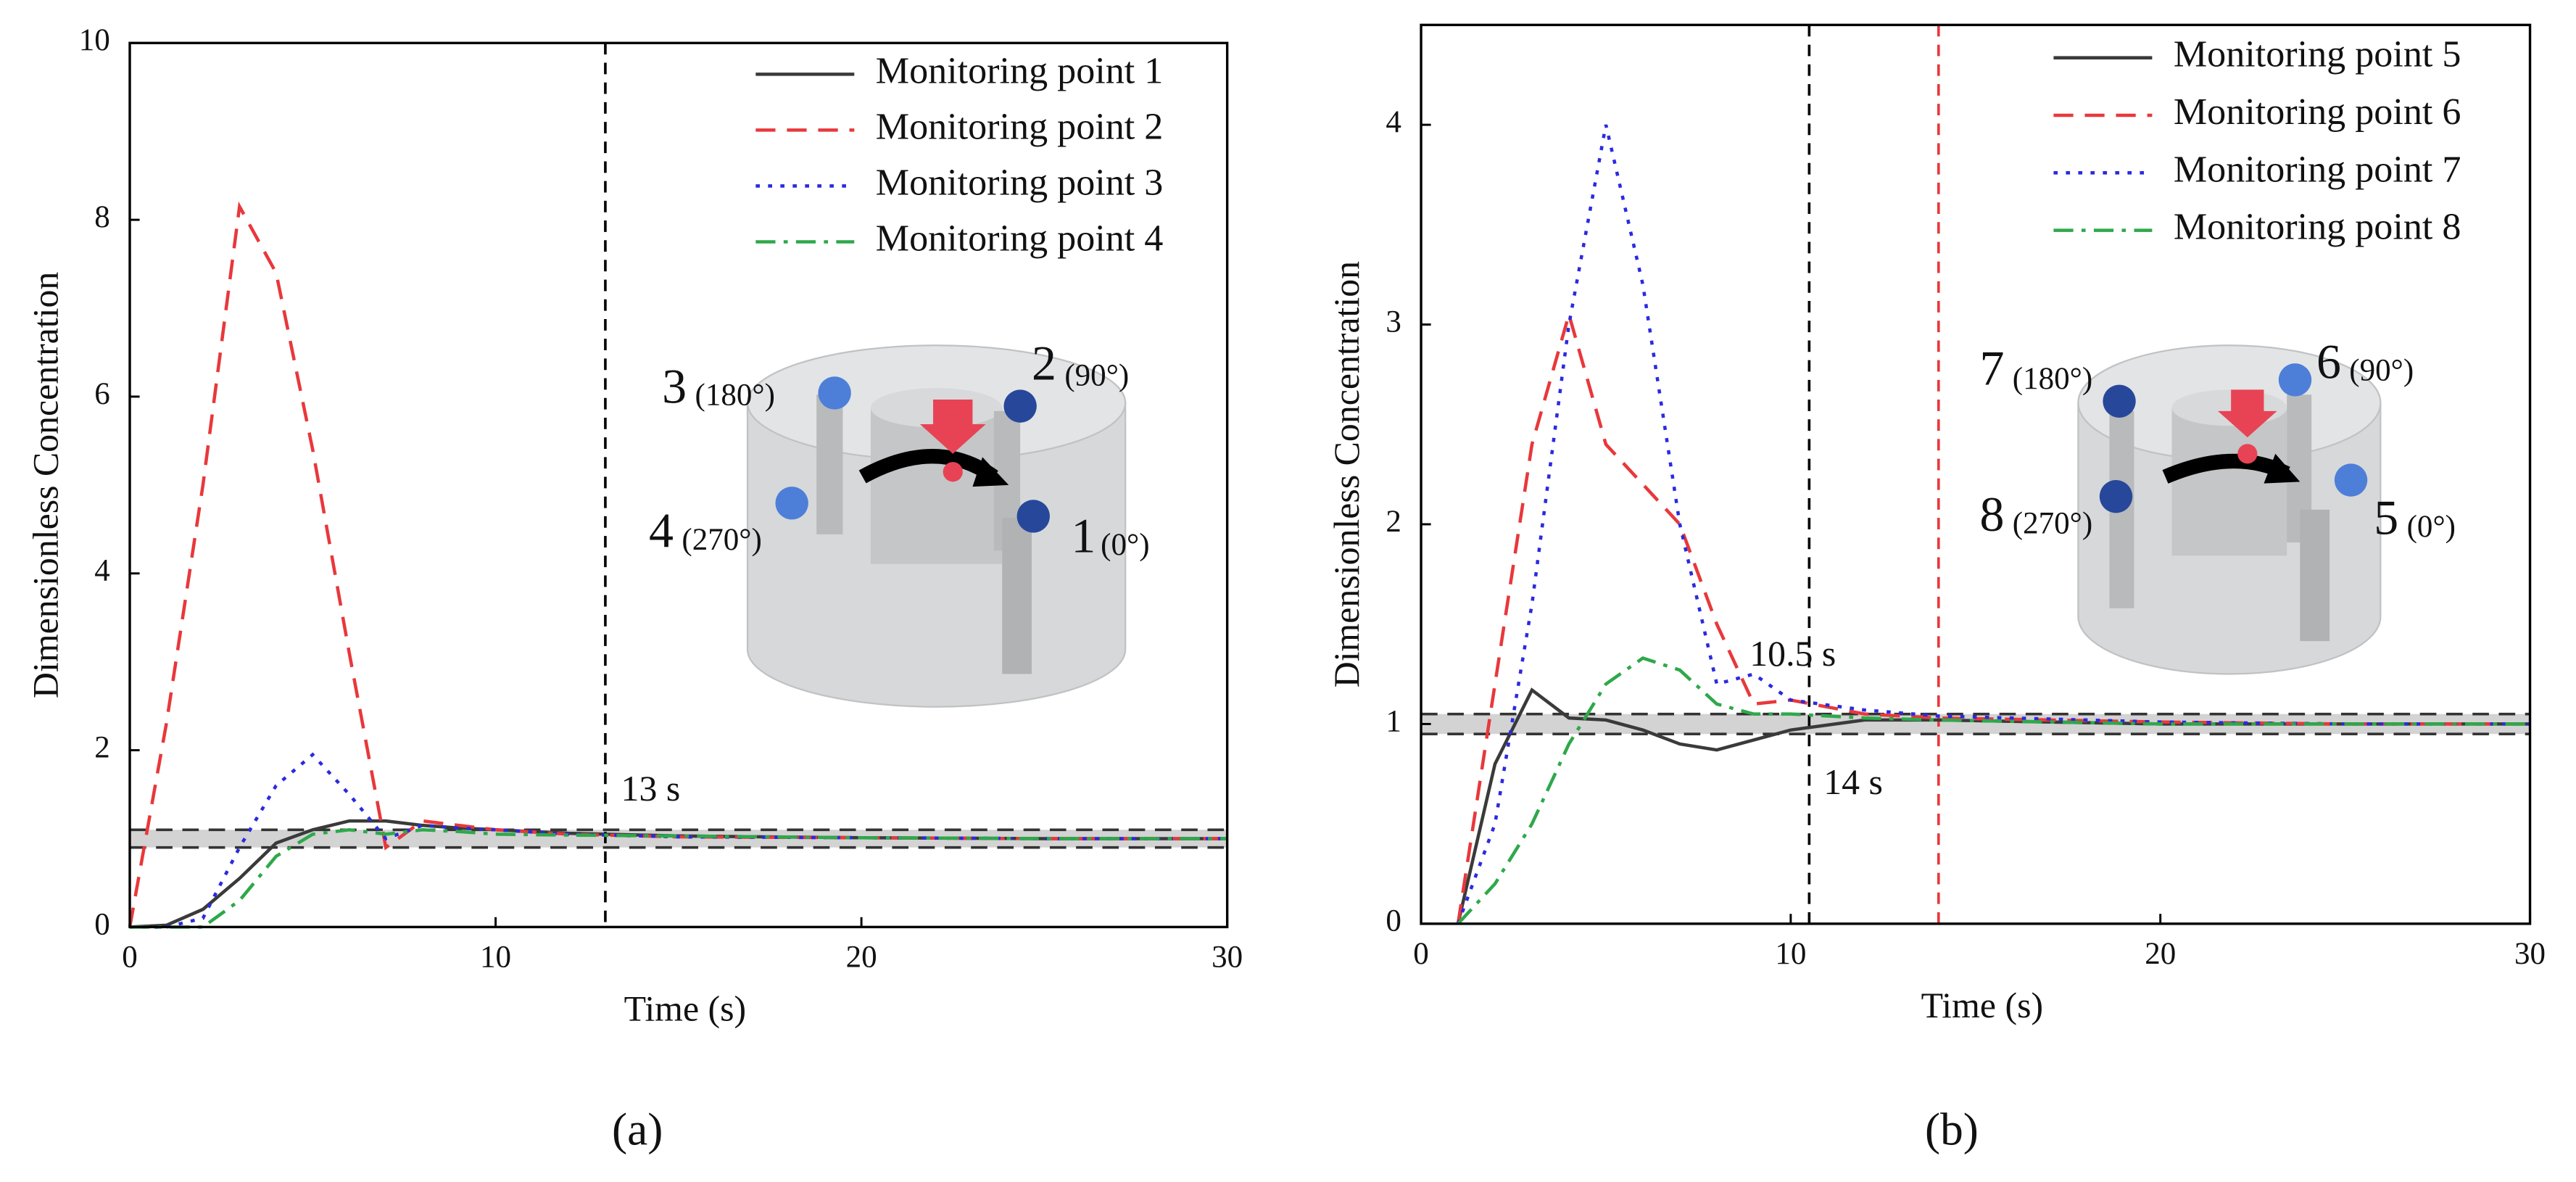  I want to click on inset-number: 3, so click(675, 385).